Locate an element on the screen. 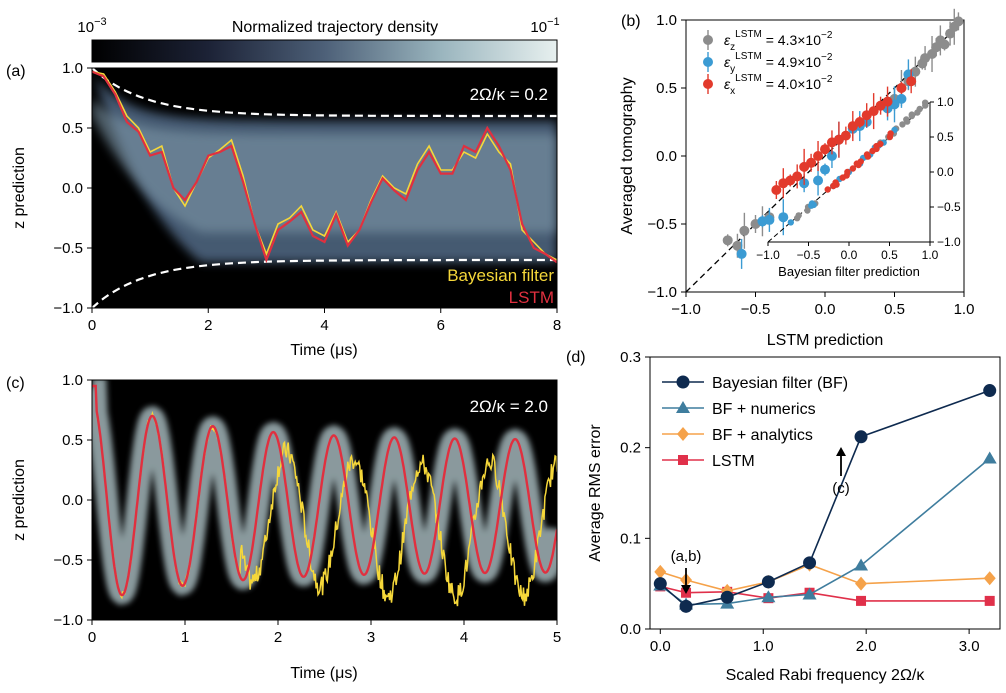  bf-legend-marker is located at coordinates (683, 382).